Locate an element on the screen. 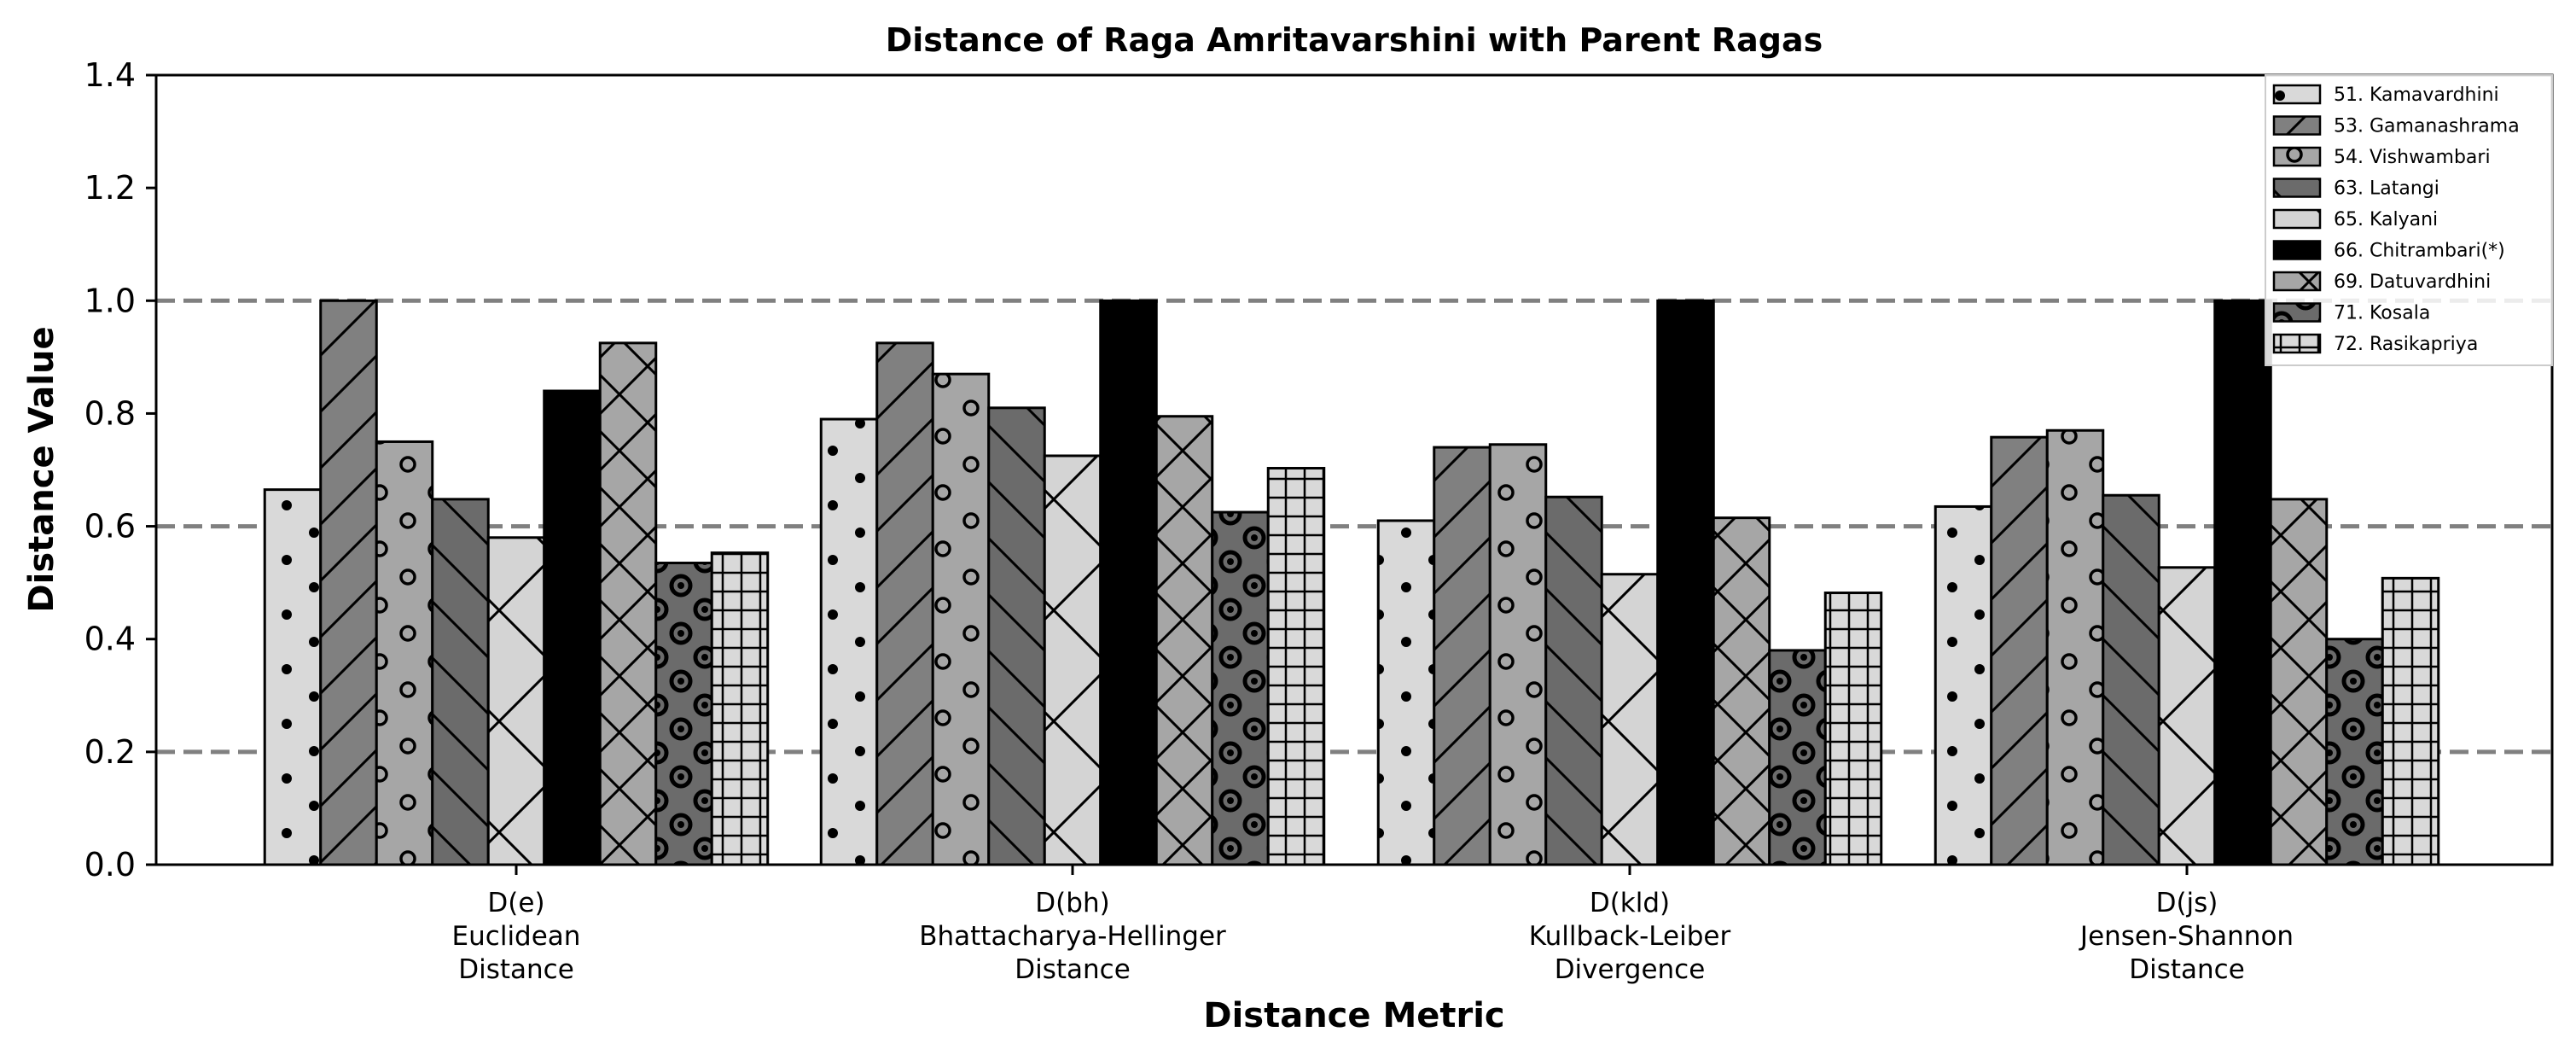 This screenshot has height=1061, width=2576. y-tick-label: 0.0 is located at coordinates (110, 864).